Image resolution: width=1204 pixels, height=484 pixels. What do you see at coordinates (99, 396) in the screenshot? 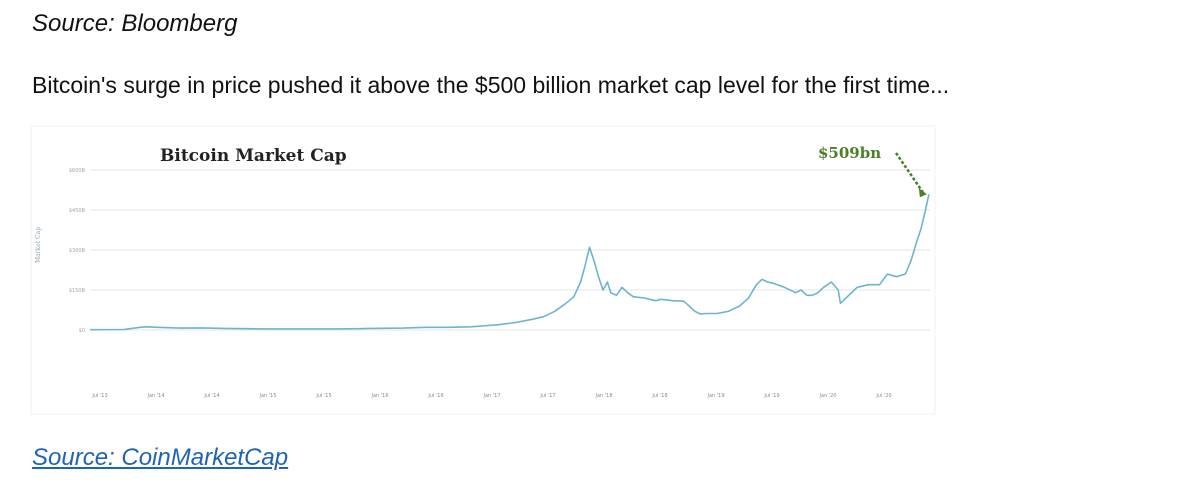
I see `x-tick-label: Jul '13` at bounding box center [99, 396].